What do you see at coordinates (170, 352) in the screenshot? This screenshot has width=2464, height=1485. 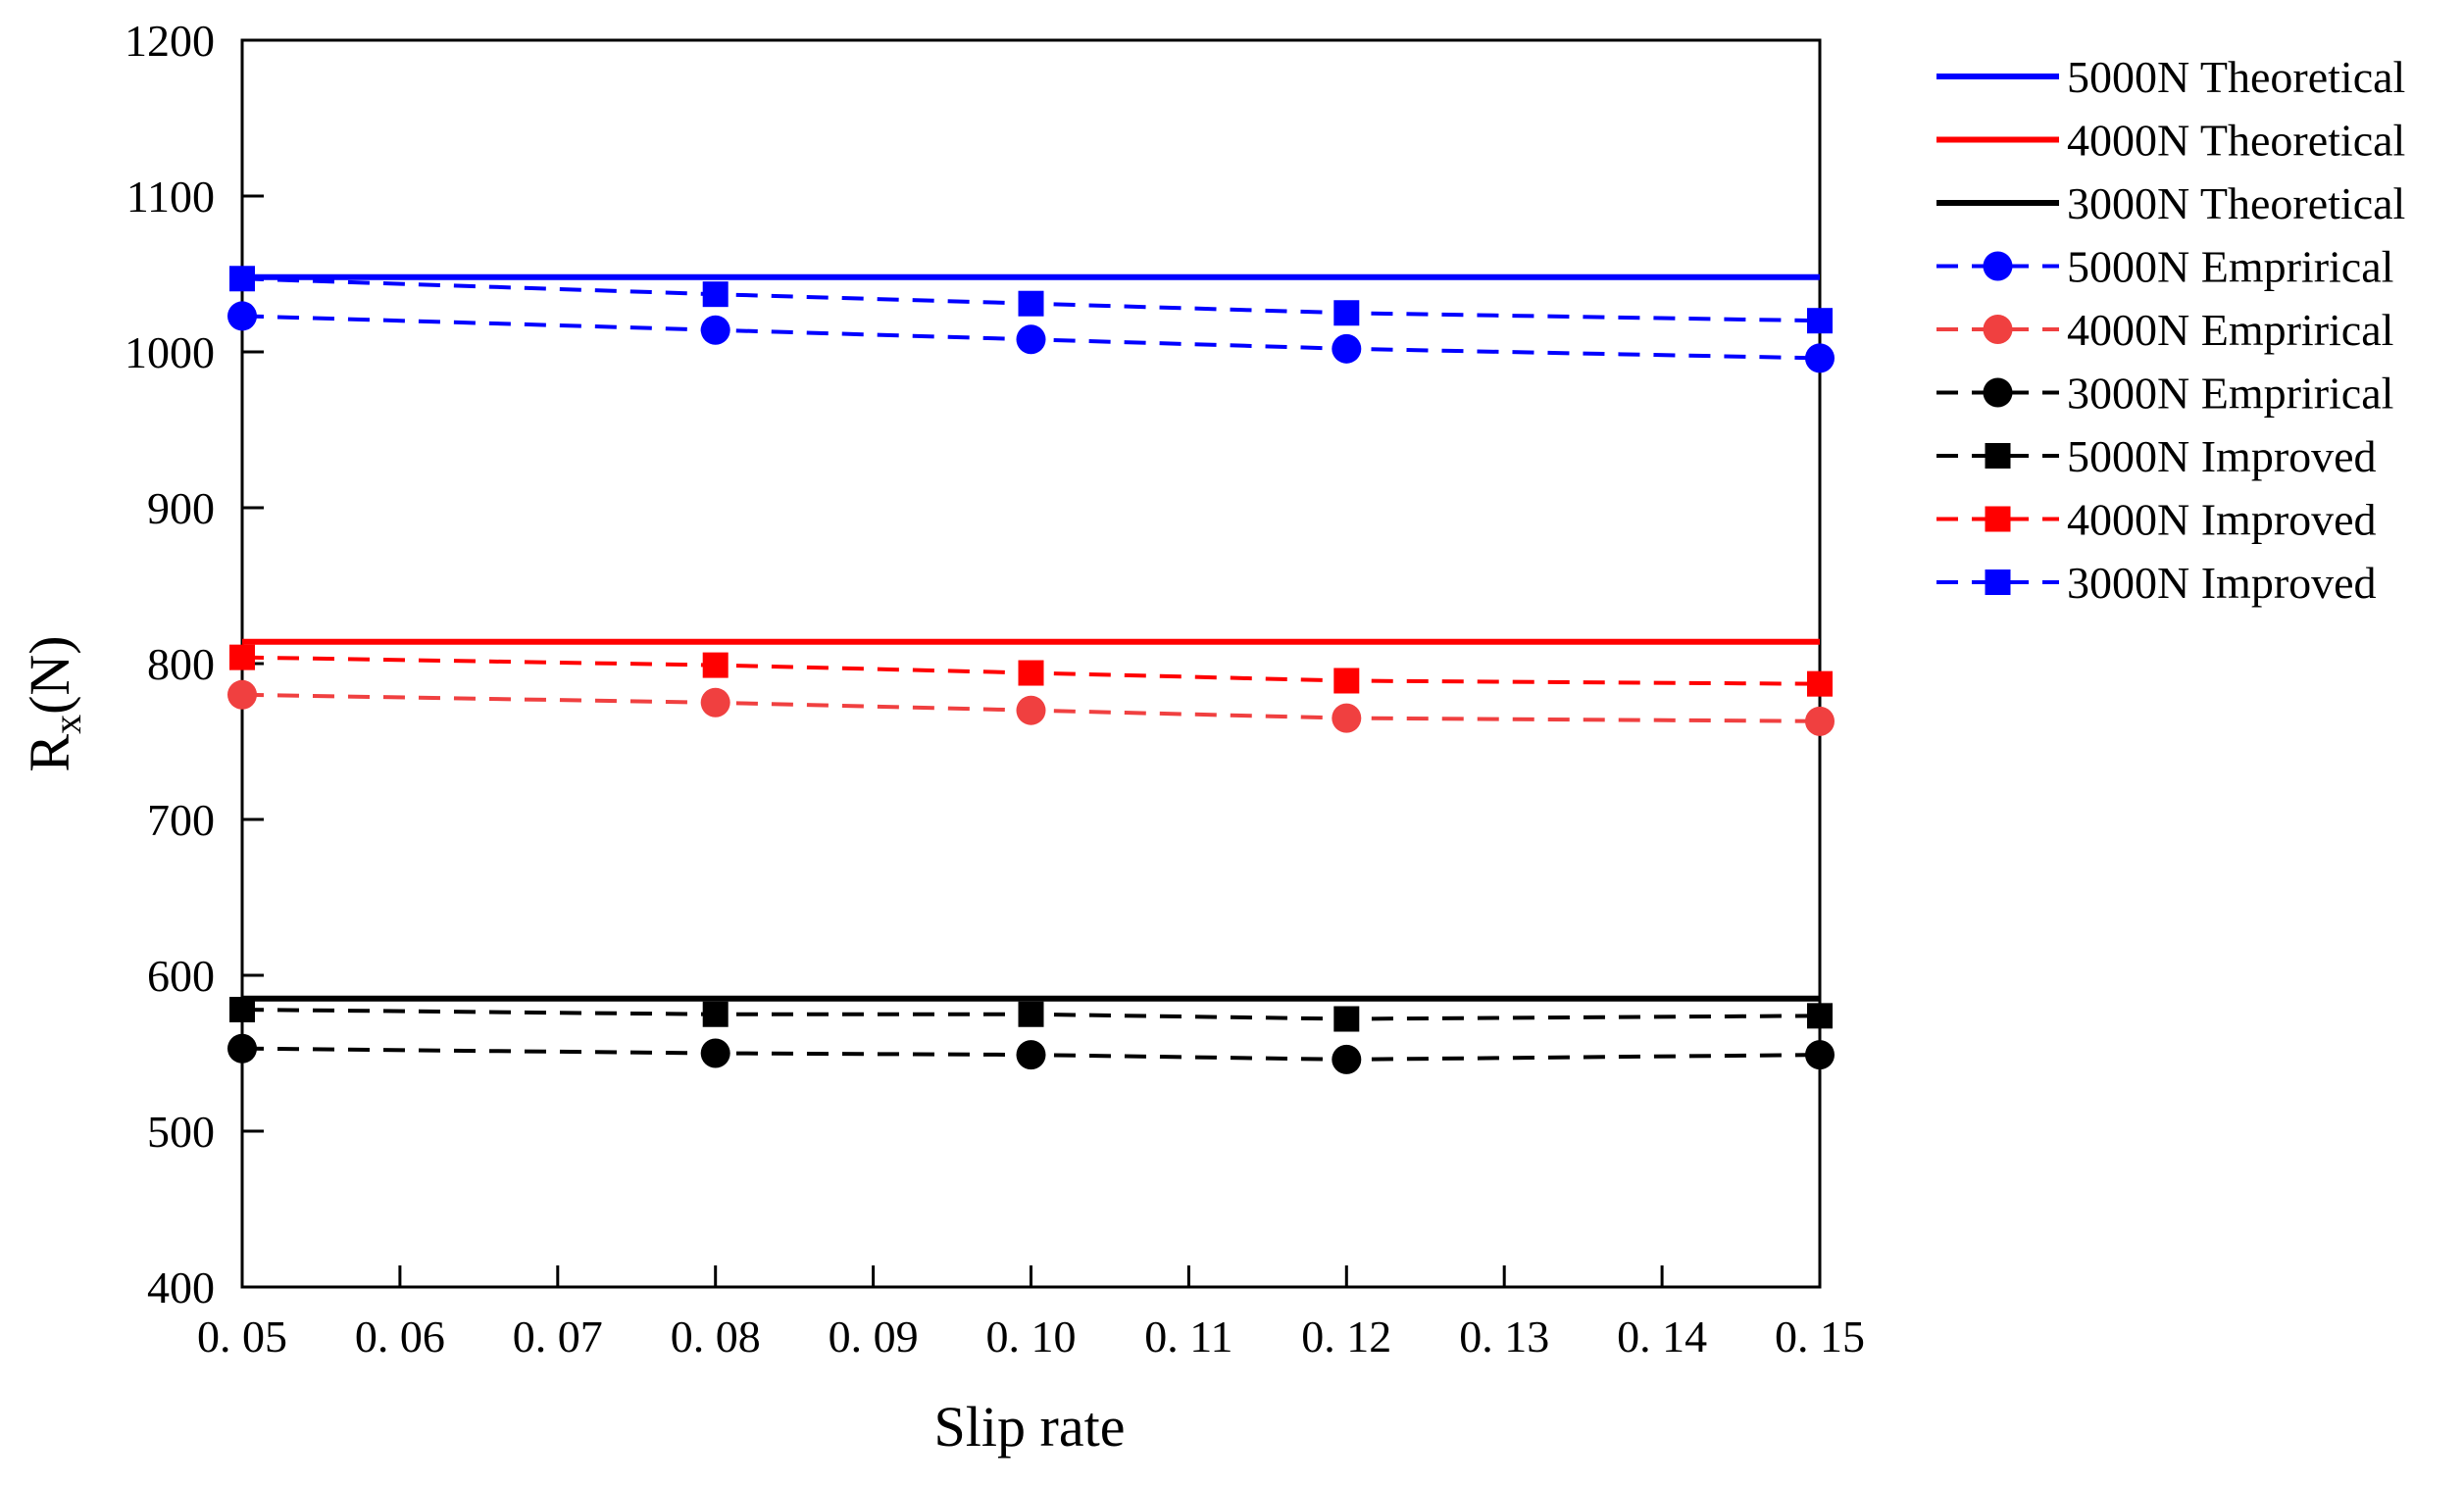 I see `y-tick-label: 1000` at bounding box center [170, 352].